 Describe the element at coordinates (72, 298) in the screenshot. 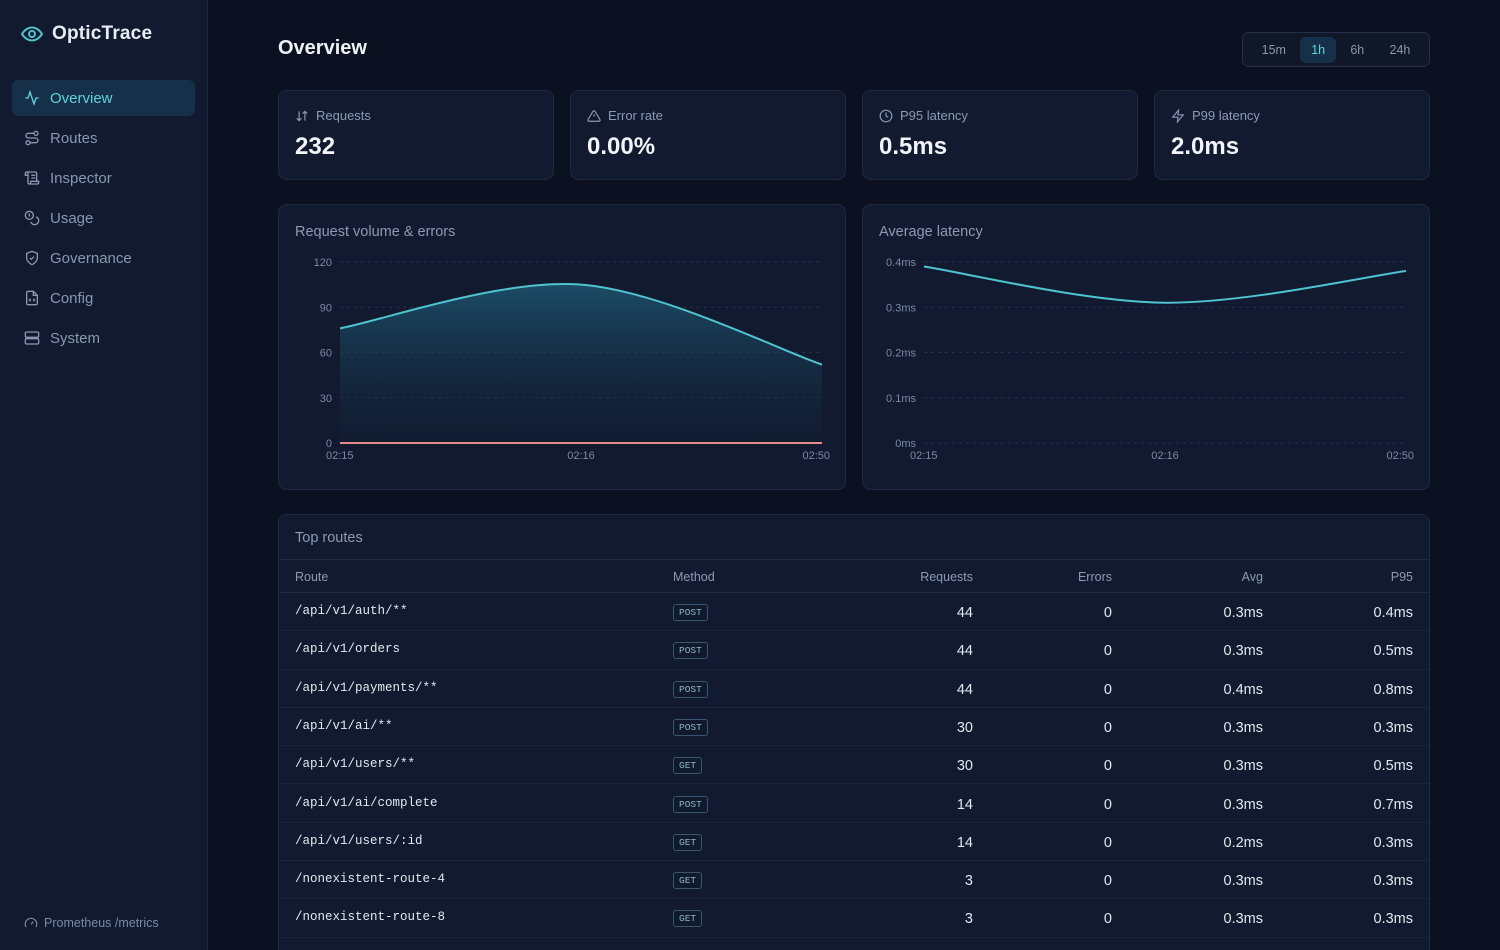

I see `sidebar-item-label: Config` at that location.